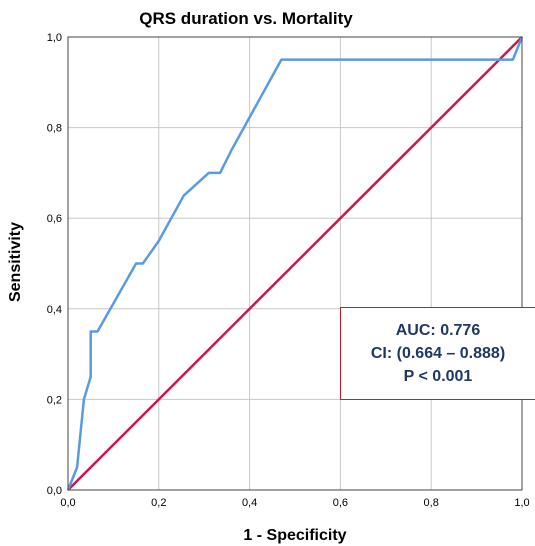 The width and height of the screenshot is (535, 546). What do you see at coordinates (431, 503) in the screenshot?
I see `x-tick-label: 0,8` at bounding box center [431, 503].